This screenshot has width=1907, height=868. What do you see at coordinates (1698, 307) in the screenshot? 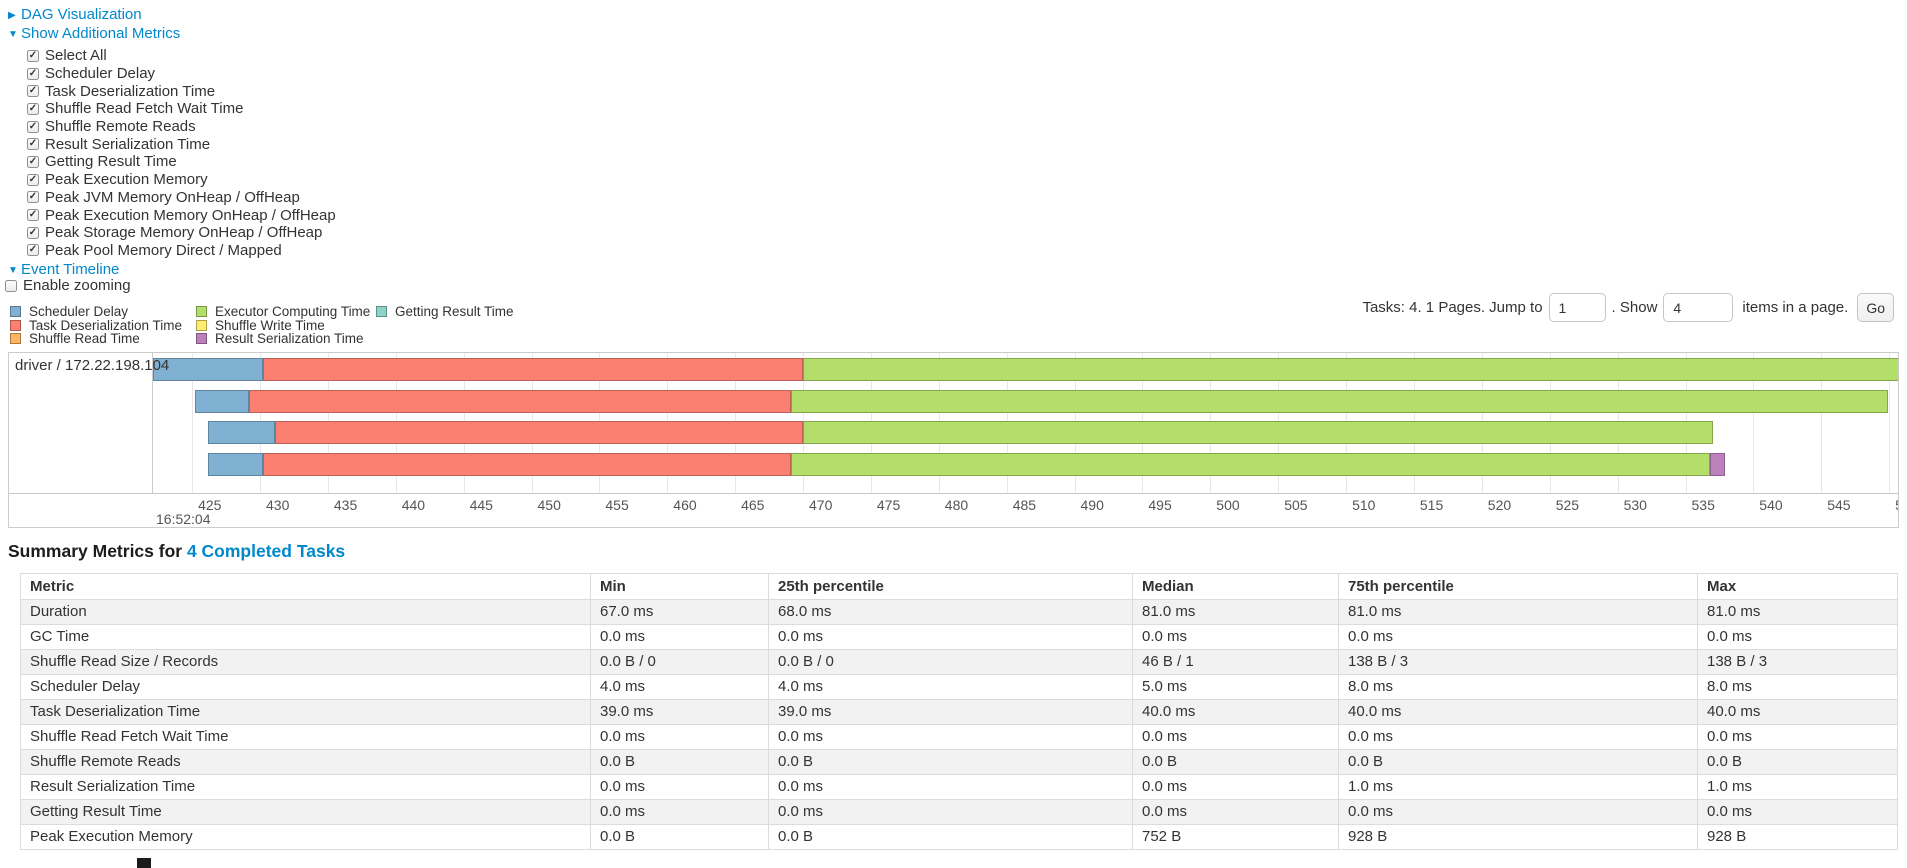
I see `items-per-page-input` at bounding box center [1698, 307].